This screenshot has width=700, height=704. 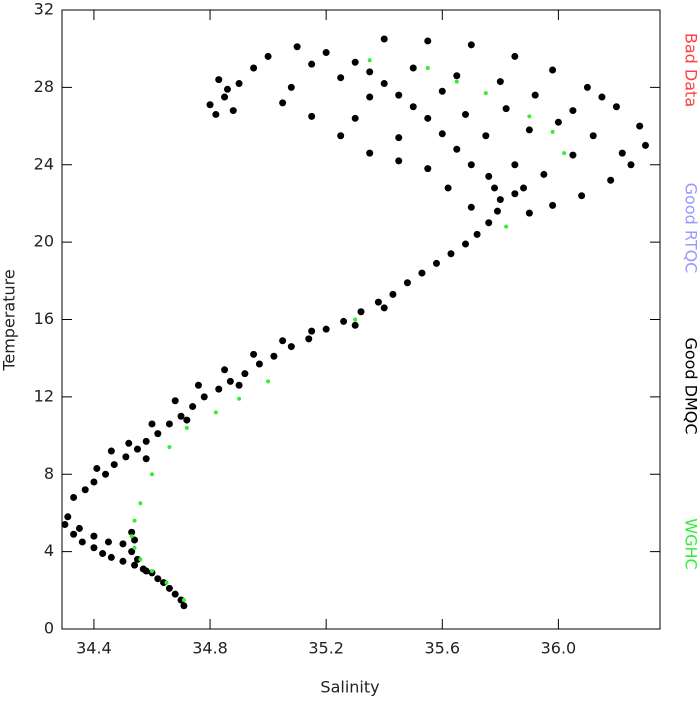 I want to click on x-tick-label: 34.4, so click(x=94, y=648).